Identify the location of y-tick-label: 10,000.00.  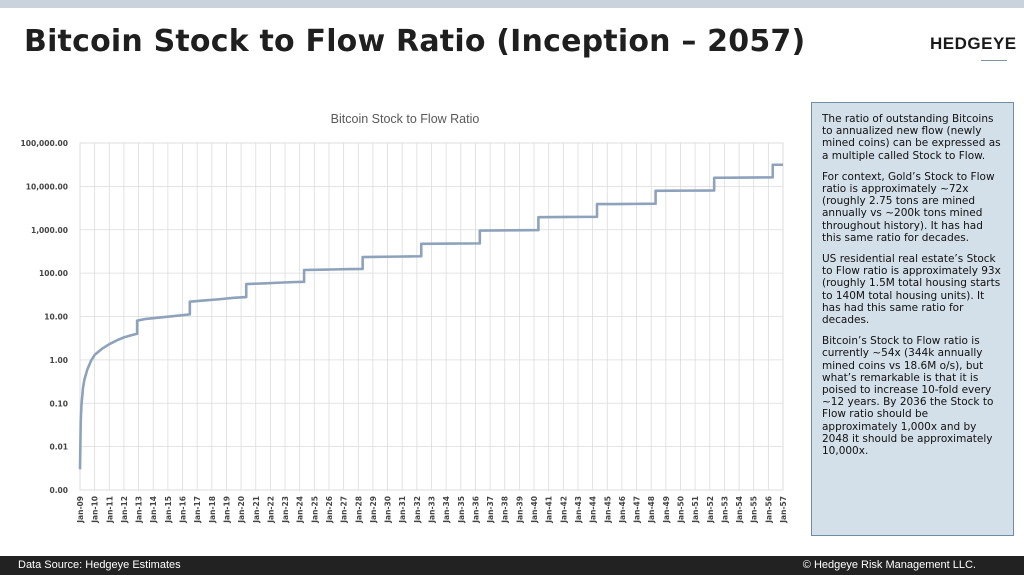
(47, 186).